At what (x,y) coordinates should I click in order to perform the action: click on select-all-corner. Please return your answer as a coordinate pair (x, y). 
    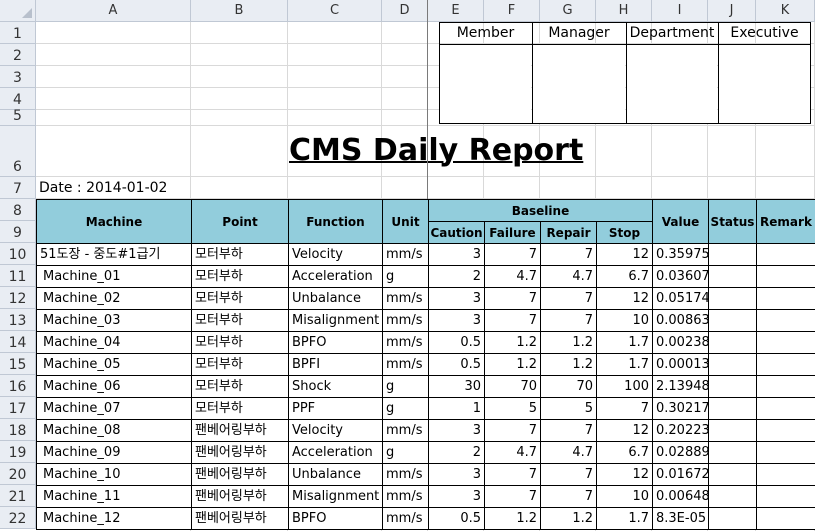
    Looking at the image, I should click on (18, 11).